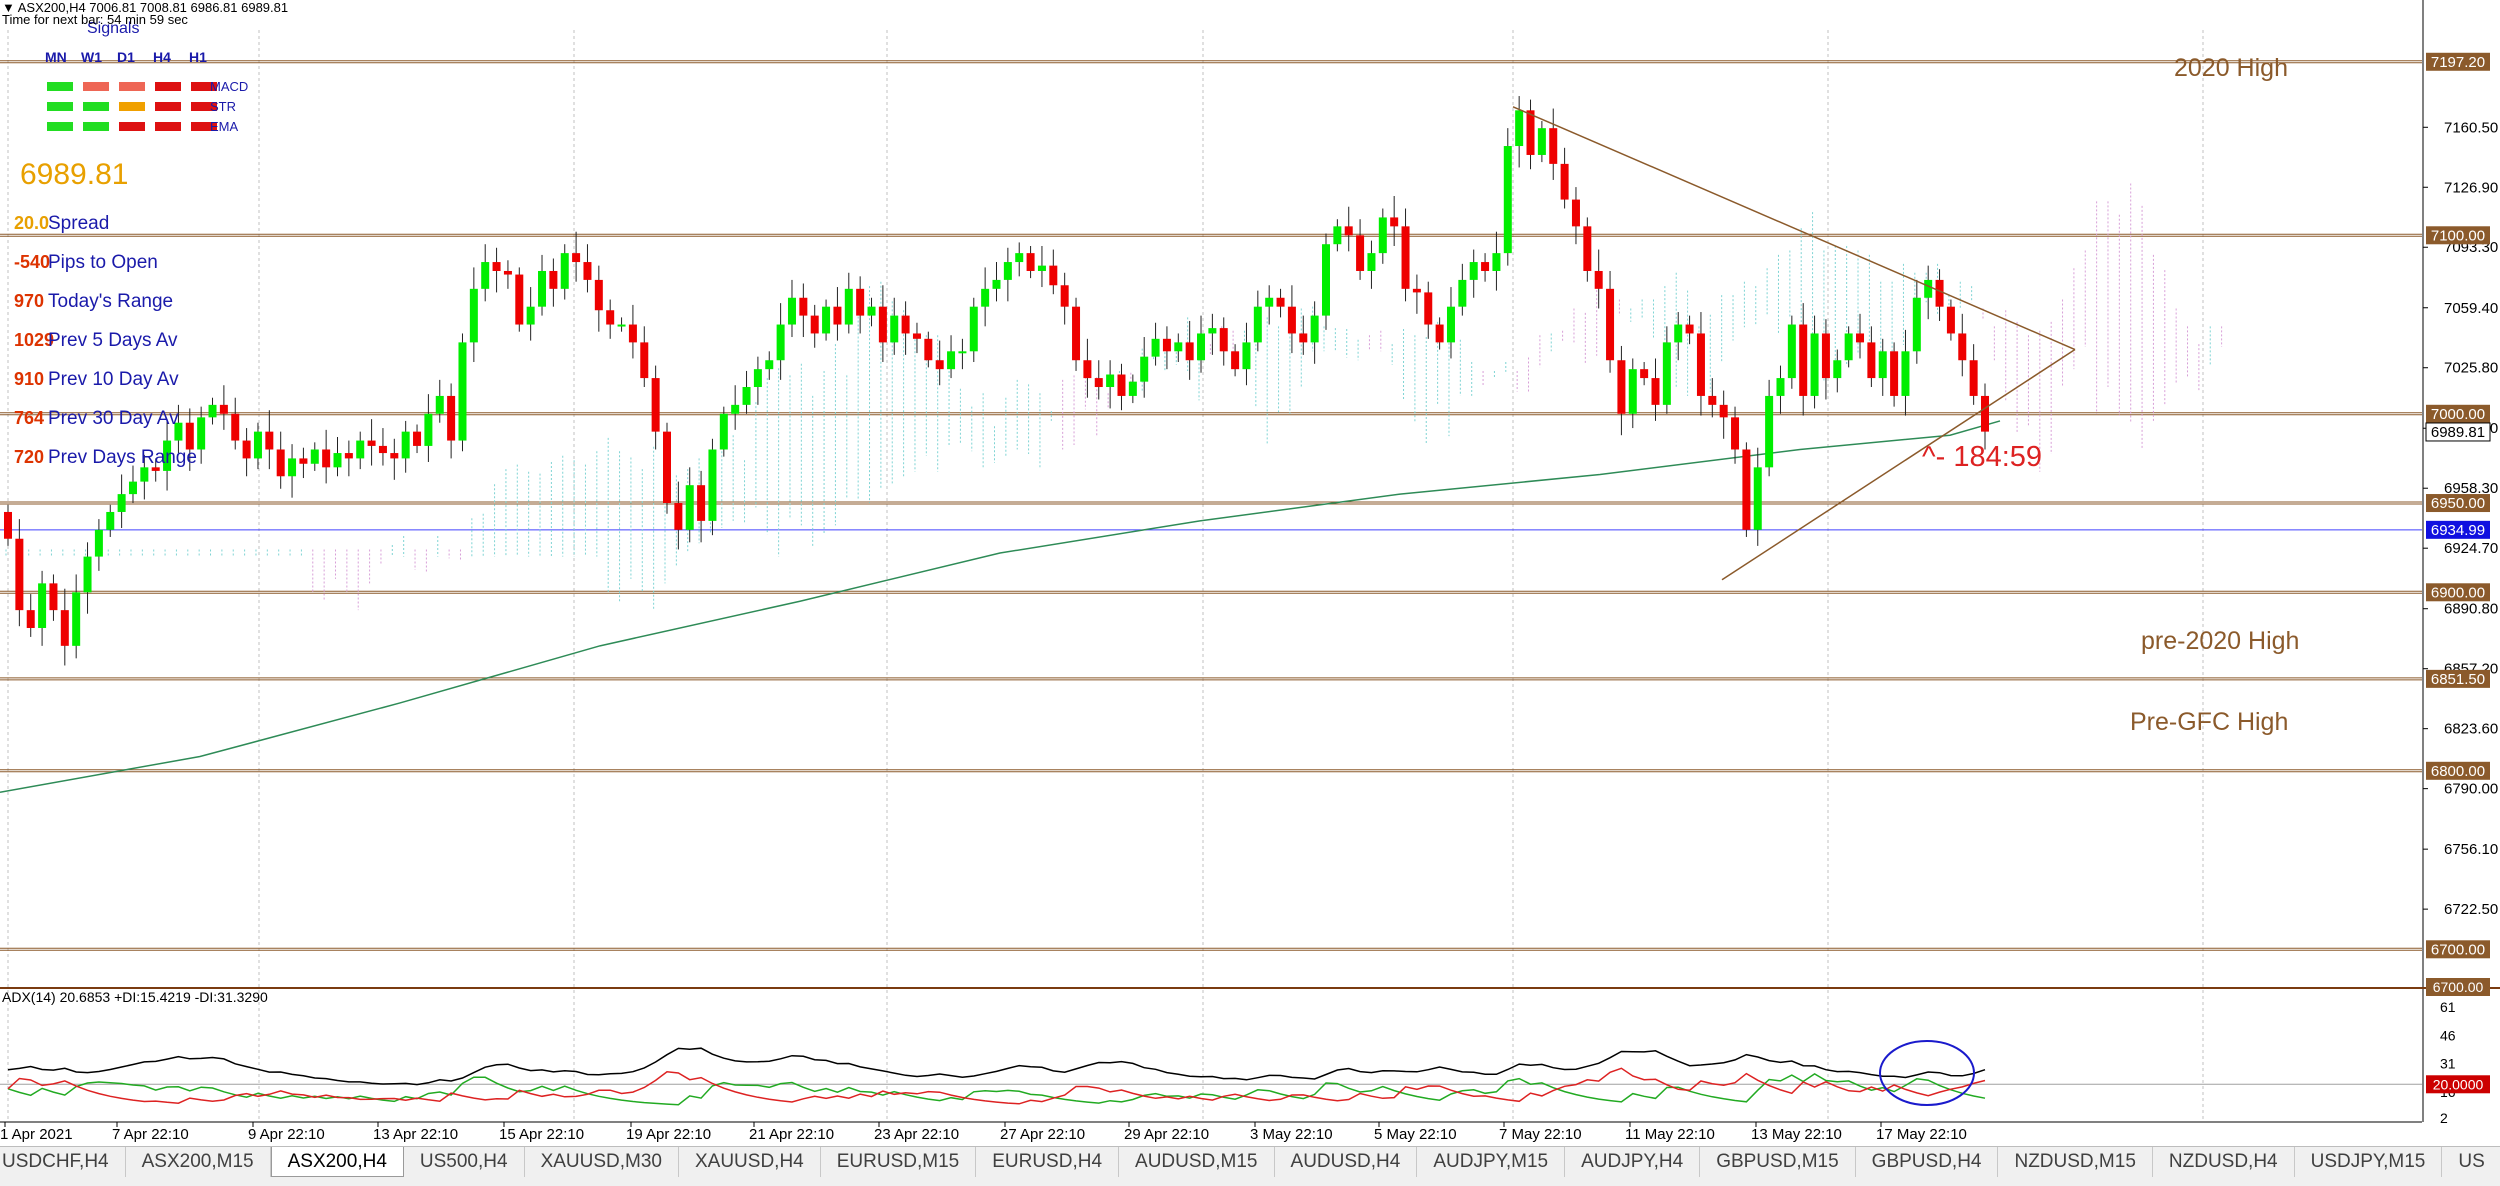 Image resolution: width=2500 pixels, height=1186 pixels. What do you see at coordinates (2471, 127) in the screenshot?
I see `price-tick-label: 7160.50` at bounding box center [2471, 127].